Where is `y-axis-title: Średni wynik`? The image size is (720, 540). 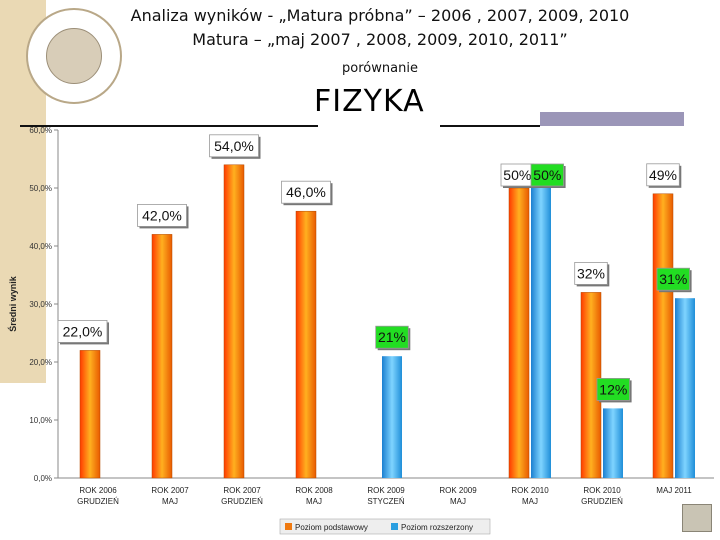 y-axis-title: Średni wynik is located at coordinates (12, 303).